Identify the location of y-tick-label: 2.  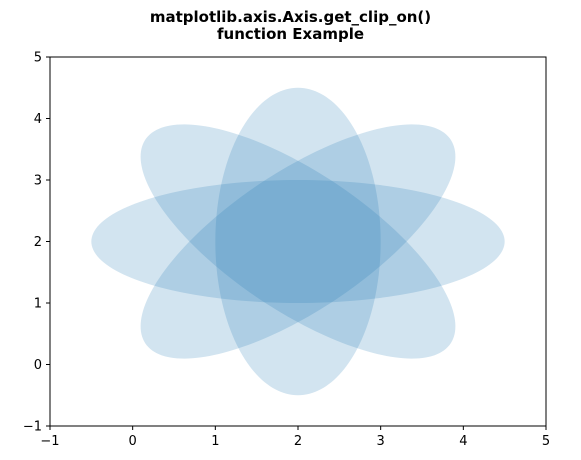
(38, 242).